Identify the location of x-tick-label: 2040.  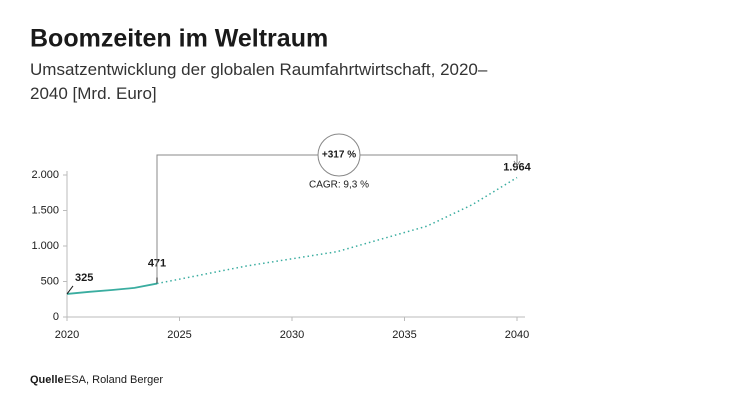
(517, 335).